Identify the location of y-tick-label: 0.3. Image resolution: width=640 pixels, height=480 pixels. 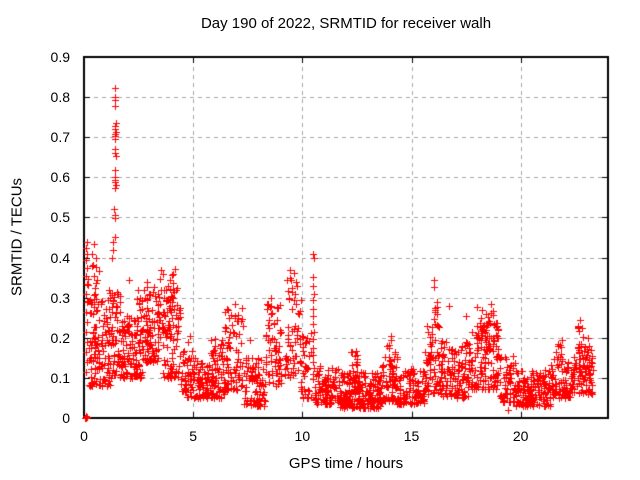
(60, 297).